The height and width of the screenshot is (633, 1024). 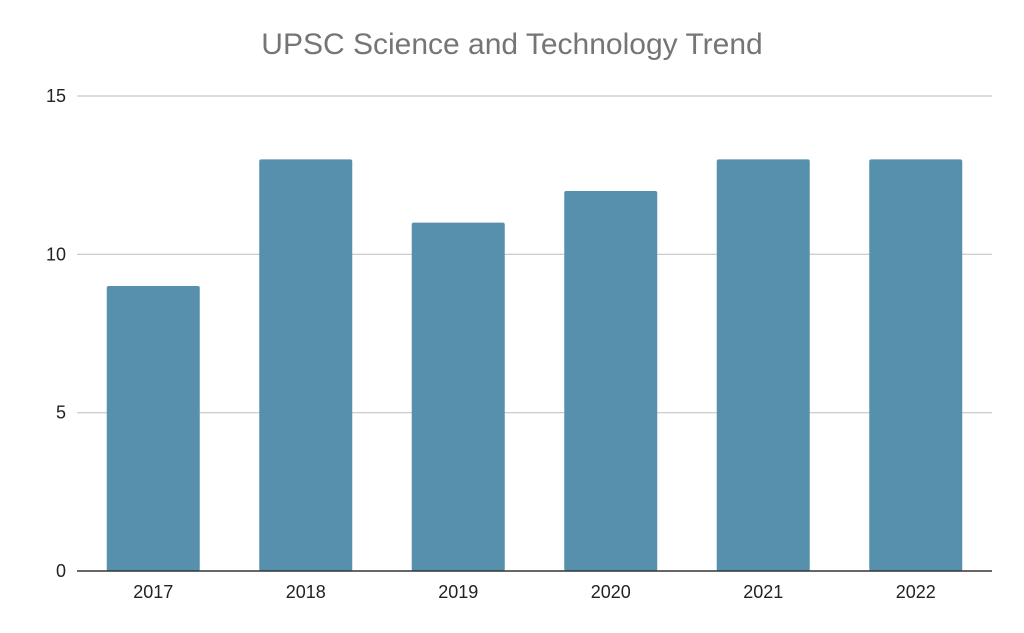 I want to click on bar-2019, so click(x=458, y=396).